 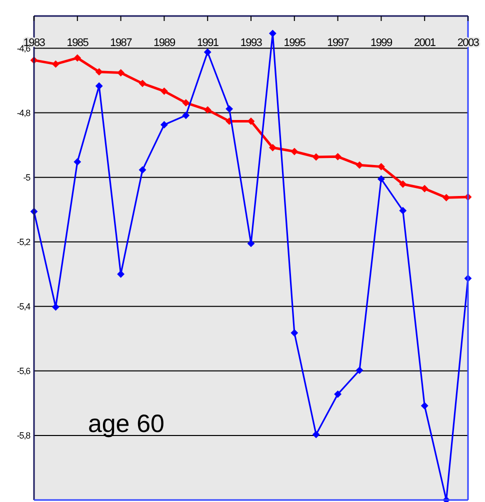 I want to click on y-tick-label: -4,8, so click(x=23, y=113).